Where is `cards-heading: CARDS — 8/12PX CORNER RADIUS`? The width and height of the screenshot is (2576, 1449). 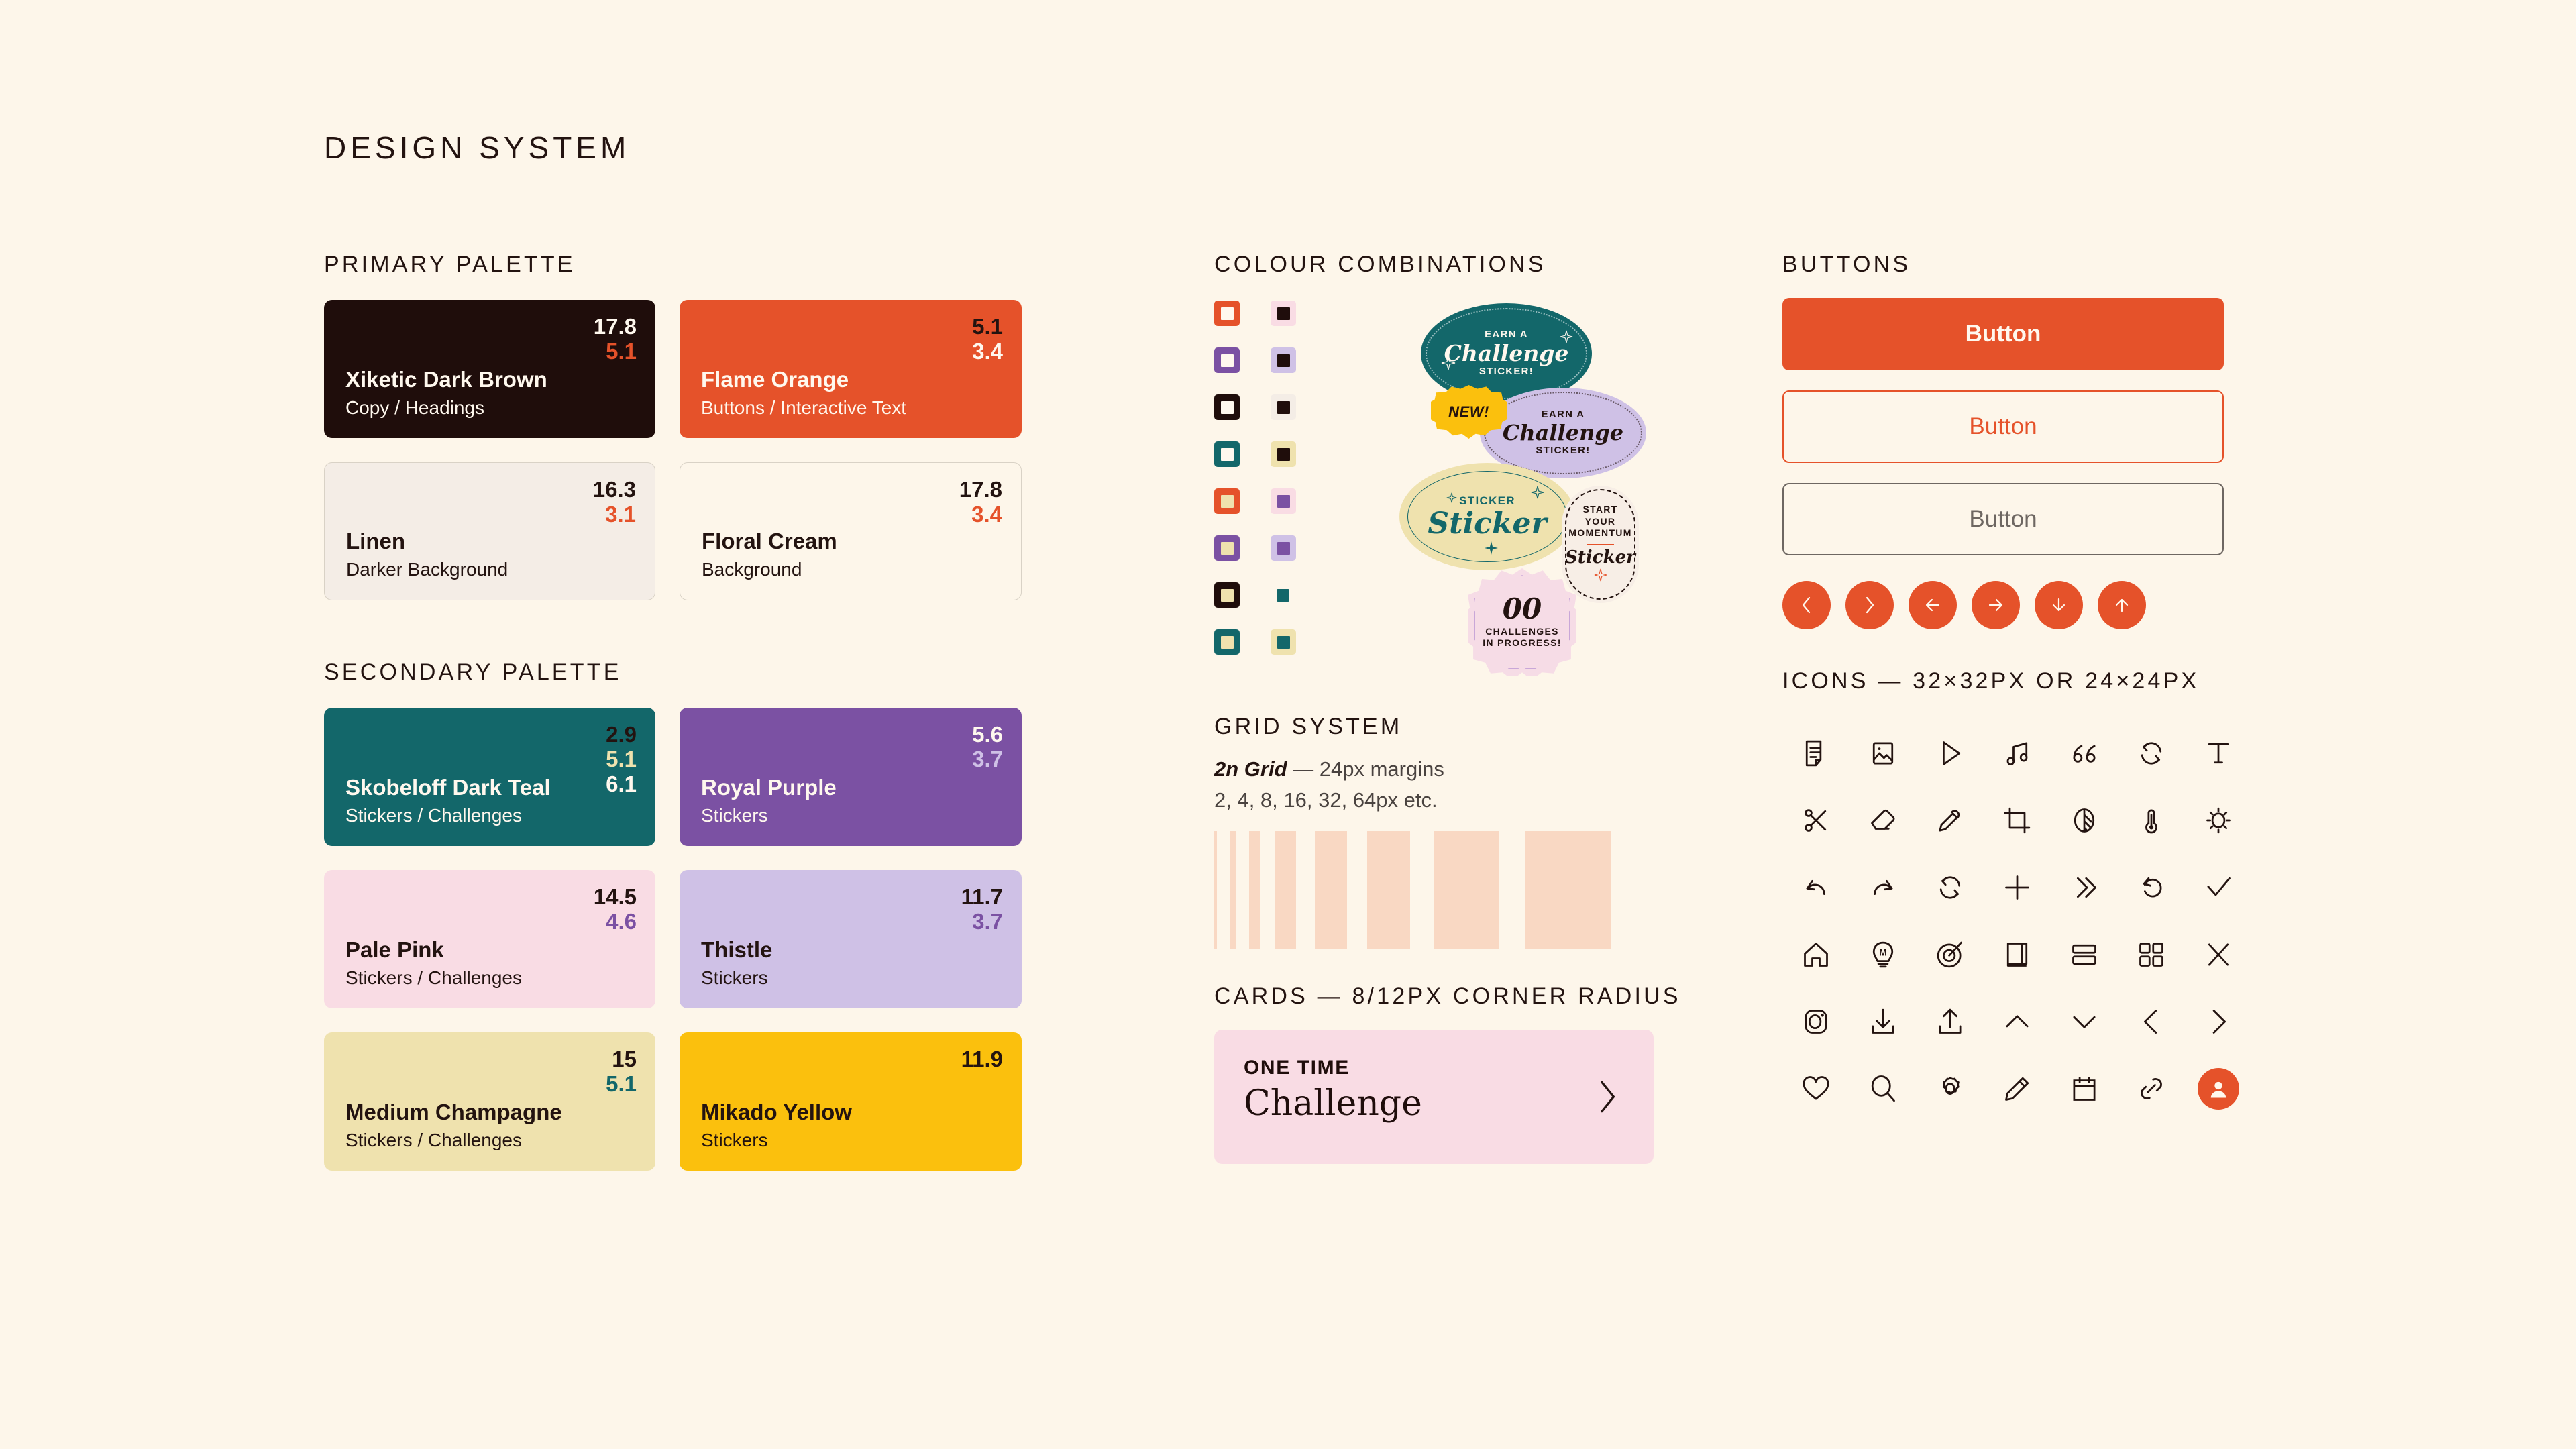 cards-heading: CARDS — 8/12PX CORNER RADIUS is located at coordinates (1447, 996).